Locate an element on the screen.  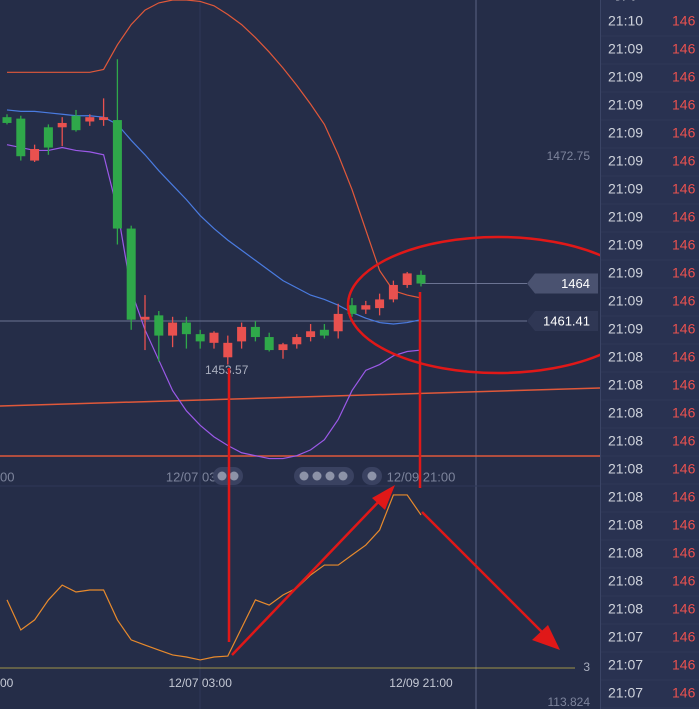
osc-tick-label: 3 is located at coordinates (586, 667).